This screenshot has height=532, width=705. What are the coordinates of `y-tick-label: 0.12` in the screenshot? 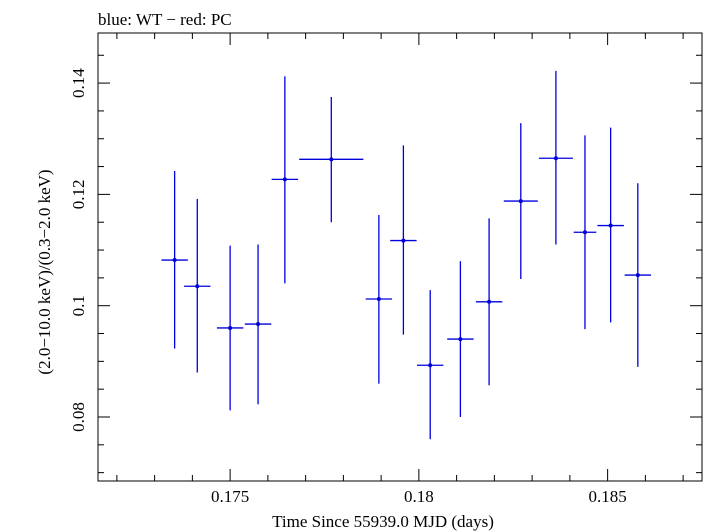 It's located at (78, 195).